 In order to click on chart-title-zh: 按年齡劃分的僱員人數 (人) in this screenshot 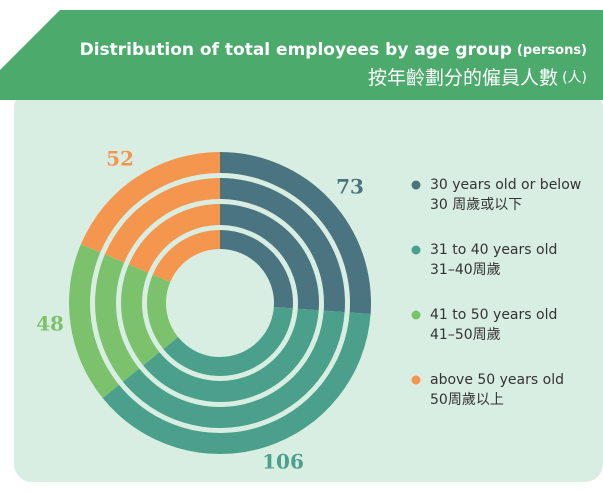, I will do `click(477, 78)`.